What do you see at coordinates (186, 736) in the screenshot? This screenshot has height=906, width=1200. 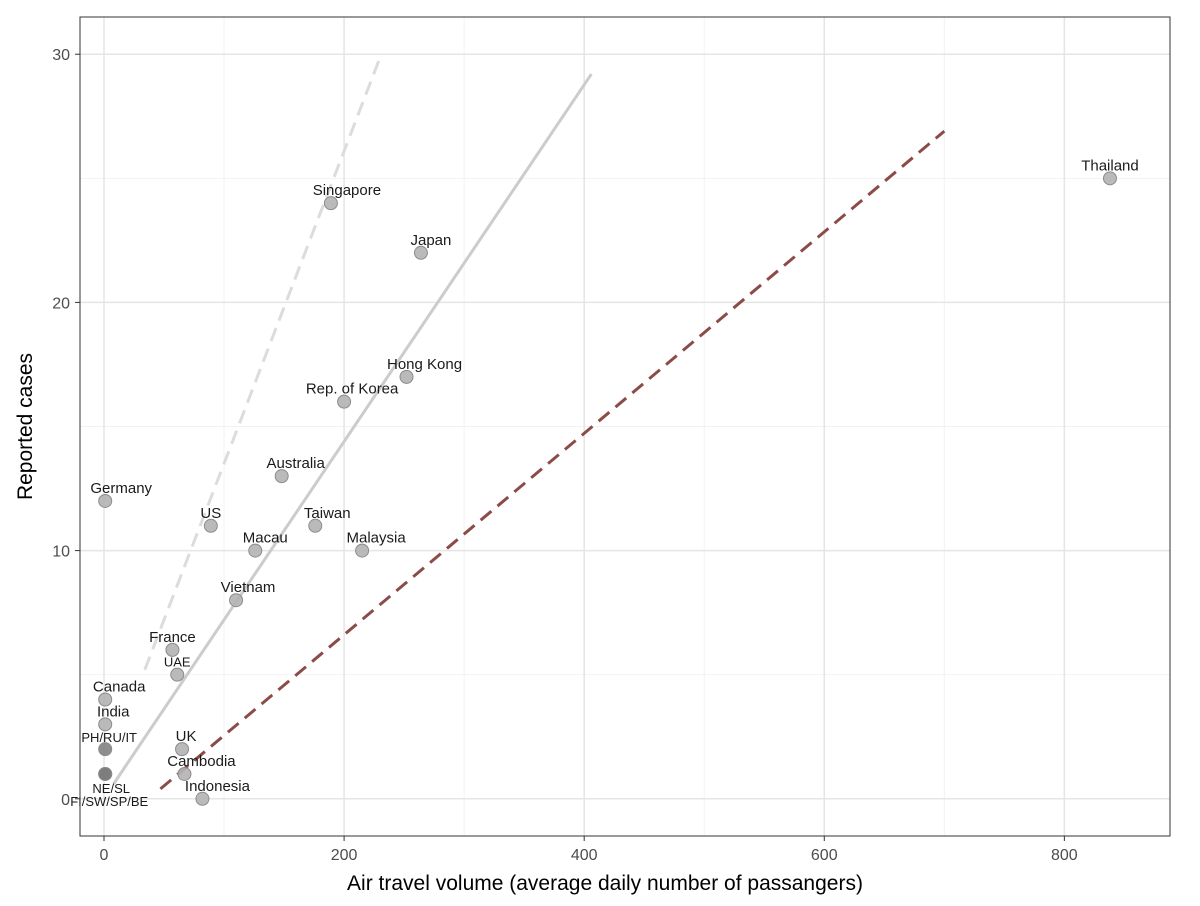 I see `point-label: UK` at bounding box center [186, 736].